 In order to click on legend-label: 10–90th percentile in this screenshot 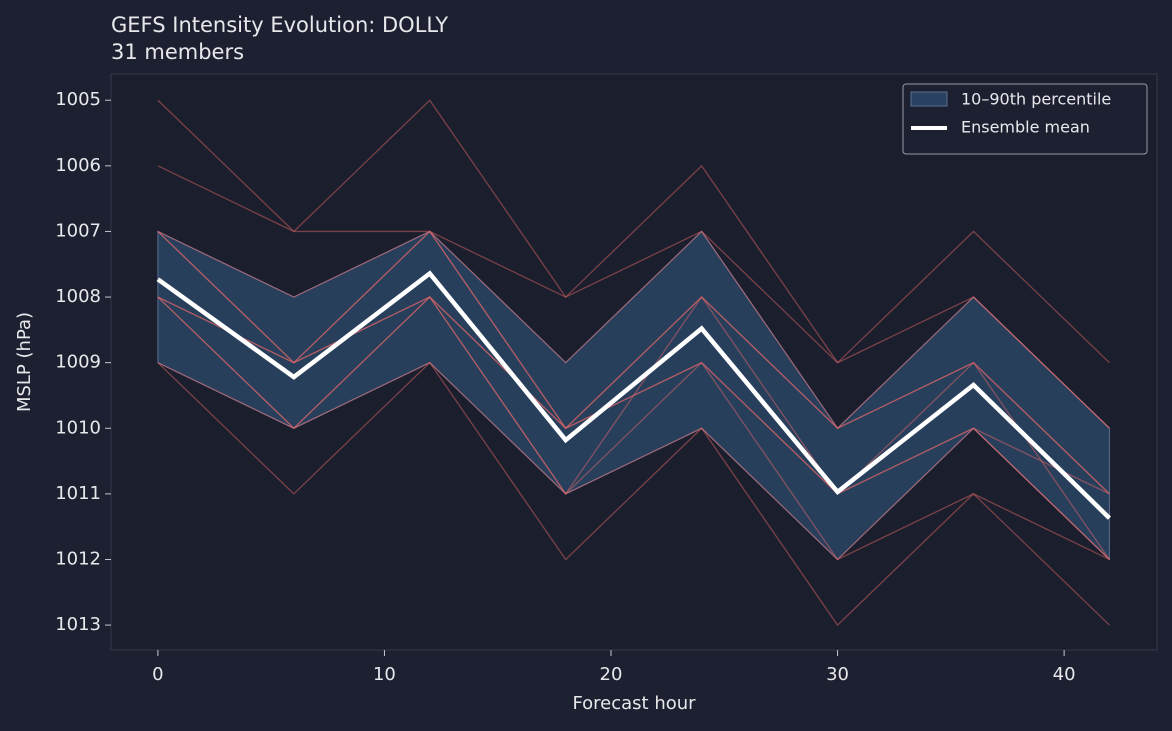, I will do `click(1036, 99)`.